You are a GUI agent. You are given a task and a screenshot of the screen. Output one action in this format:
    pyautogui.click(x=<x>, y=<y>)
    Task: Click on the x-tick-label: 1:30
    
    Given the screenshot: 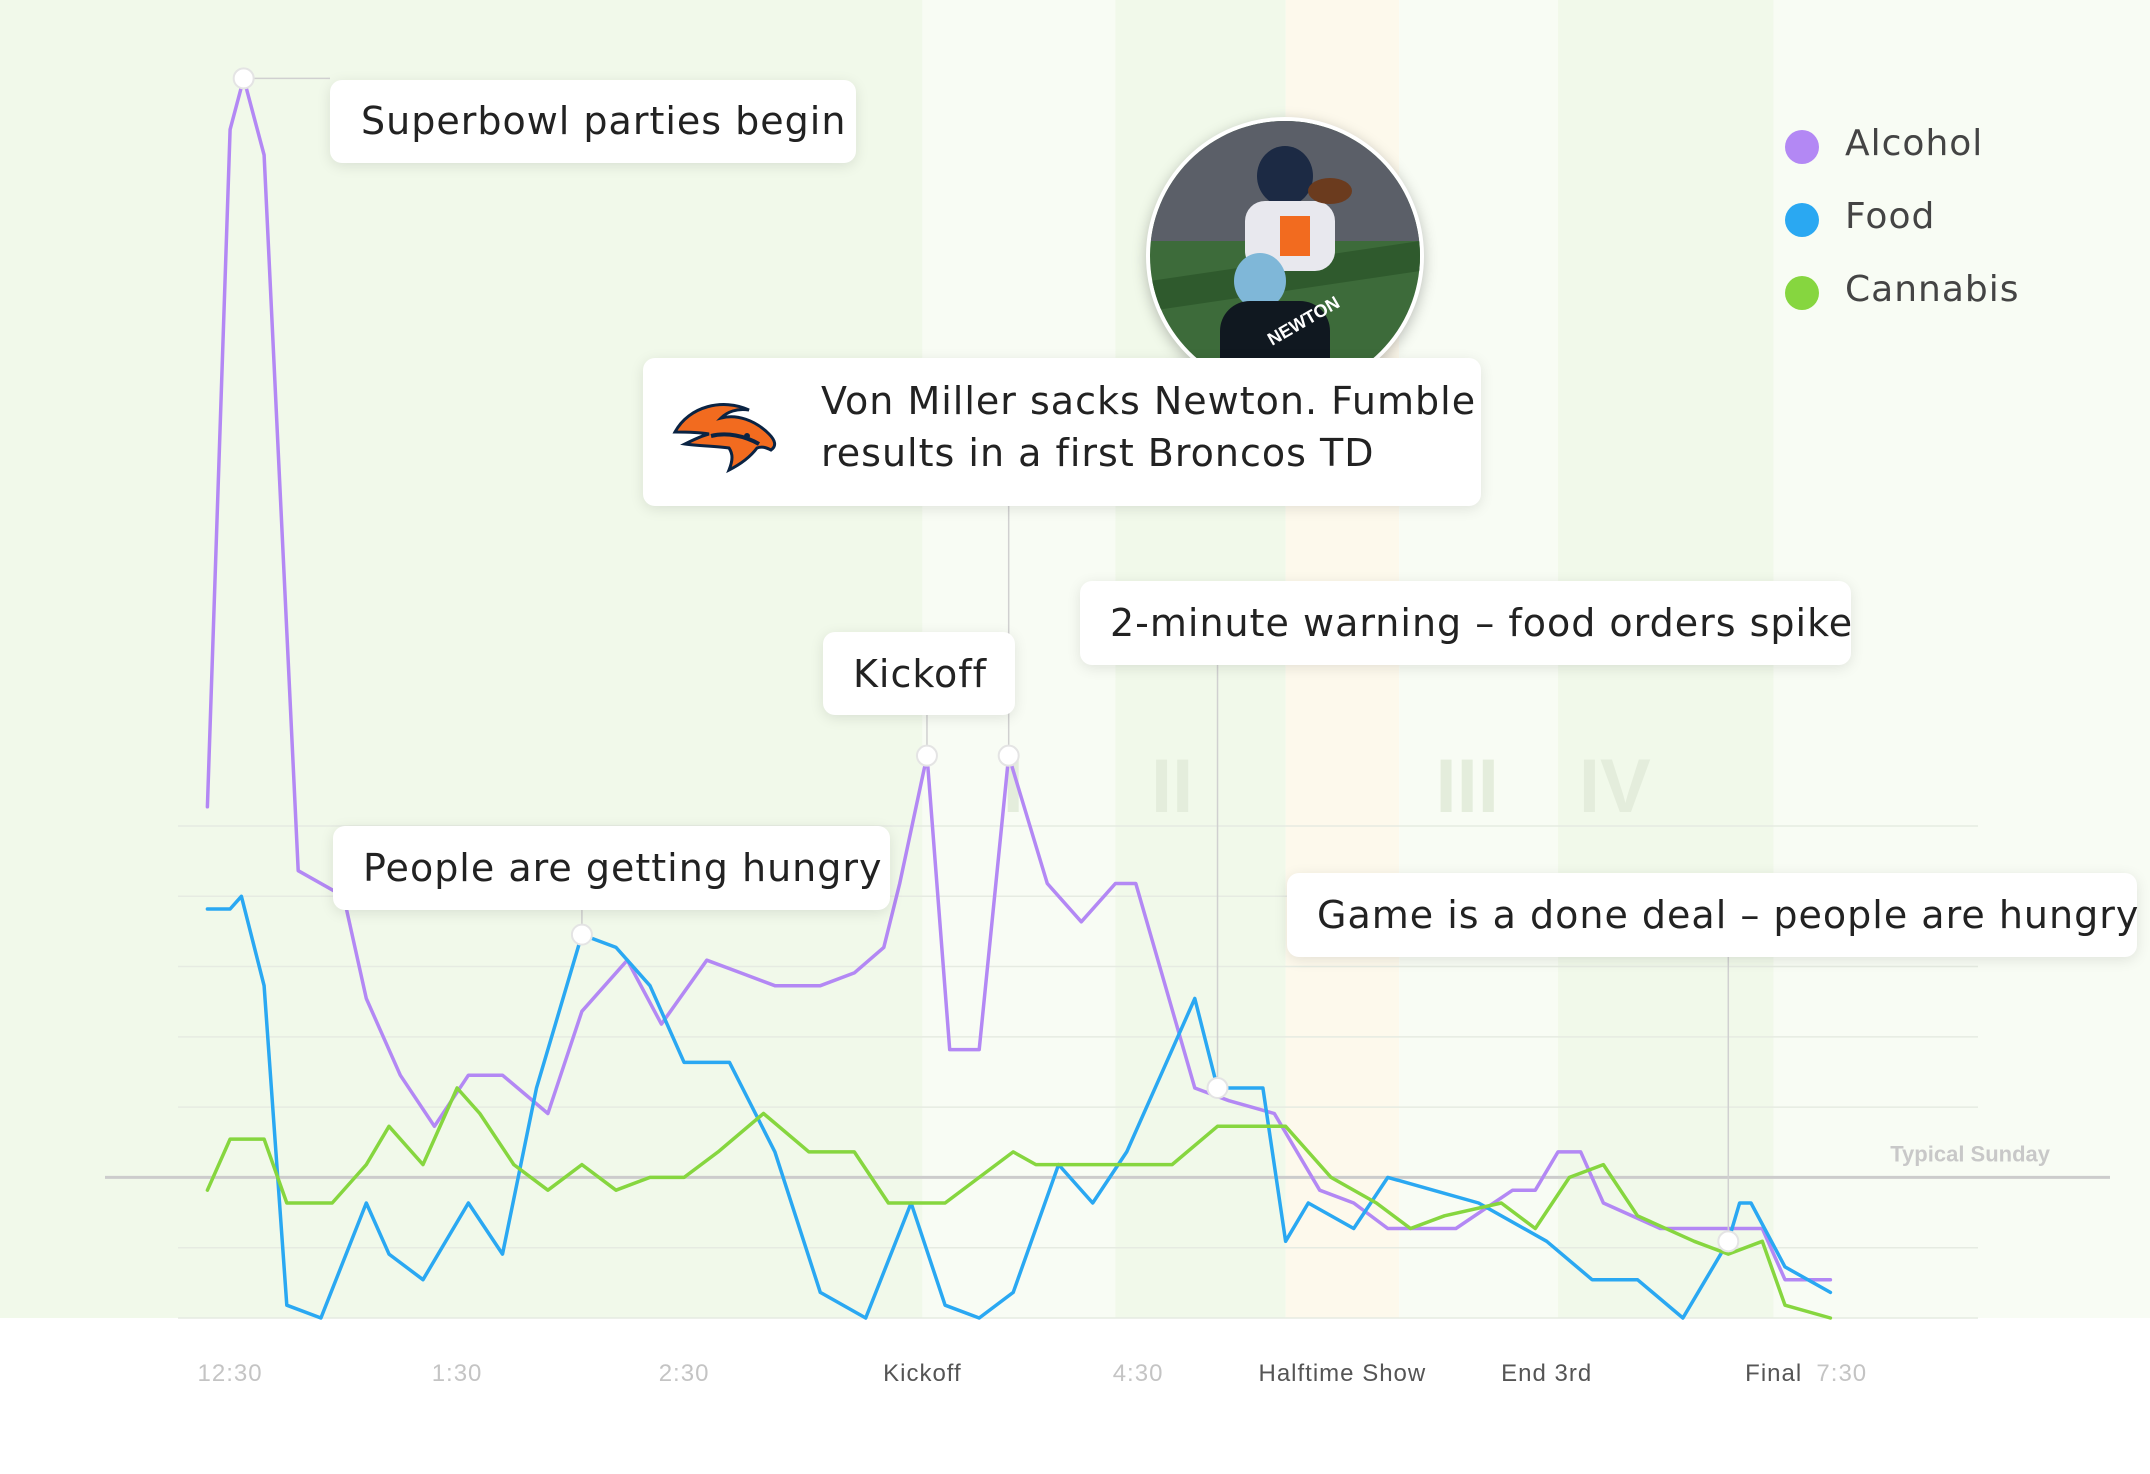 What is the action you would take?
    pyautogui.click(x=457, y=1373)
    